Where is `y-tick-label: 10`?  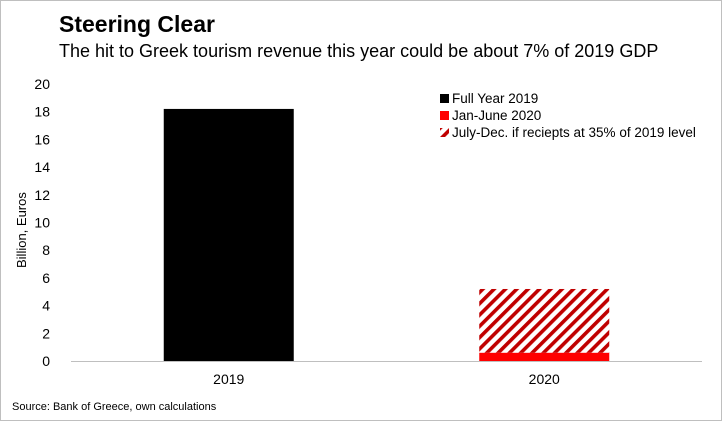 y-tick-label: 10 is located at coordinates (42, 223).